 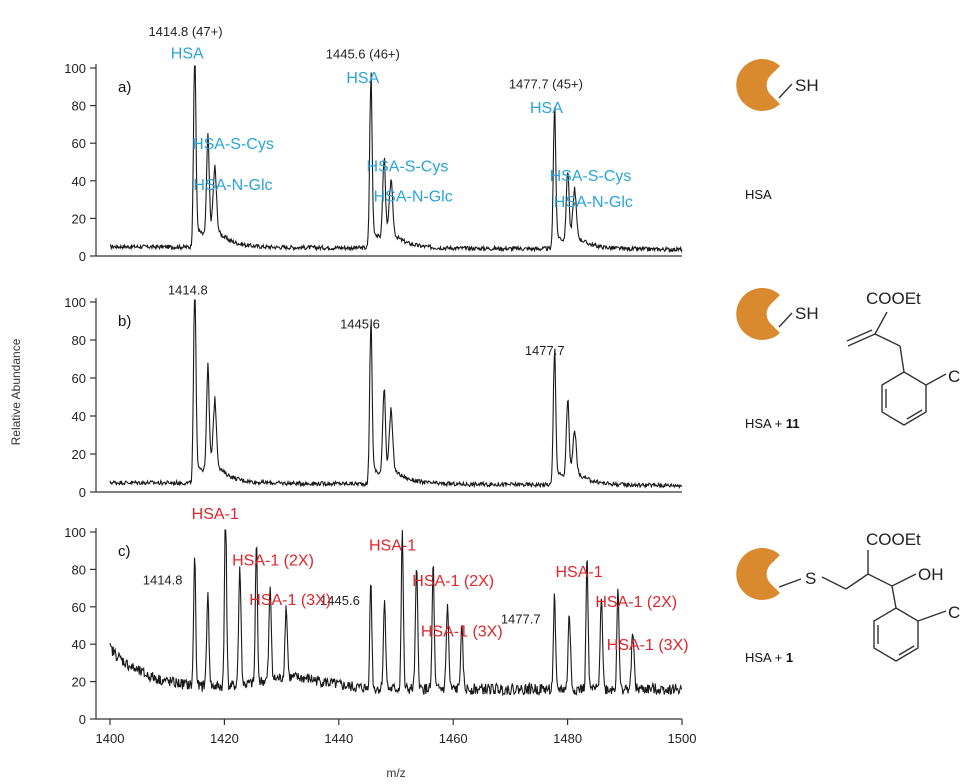 I want to click on sample-label: HSA, so click(x=758, y=194).